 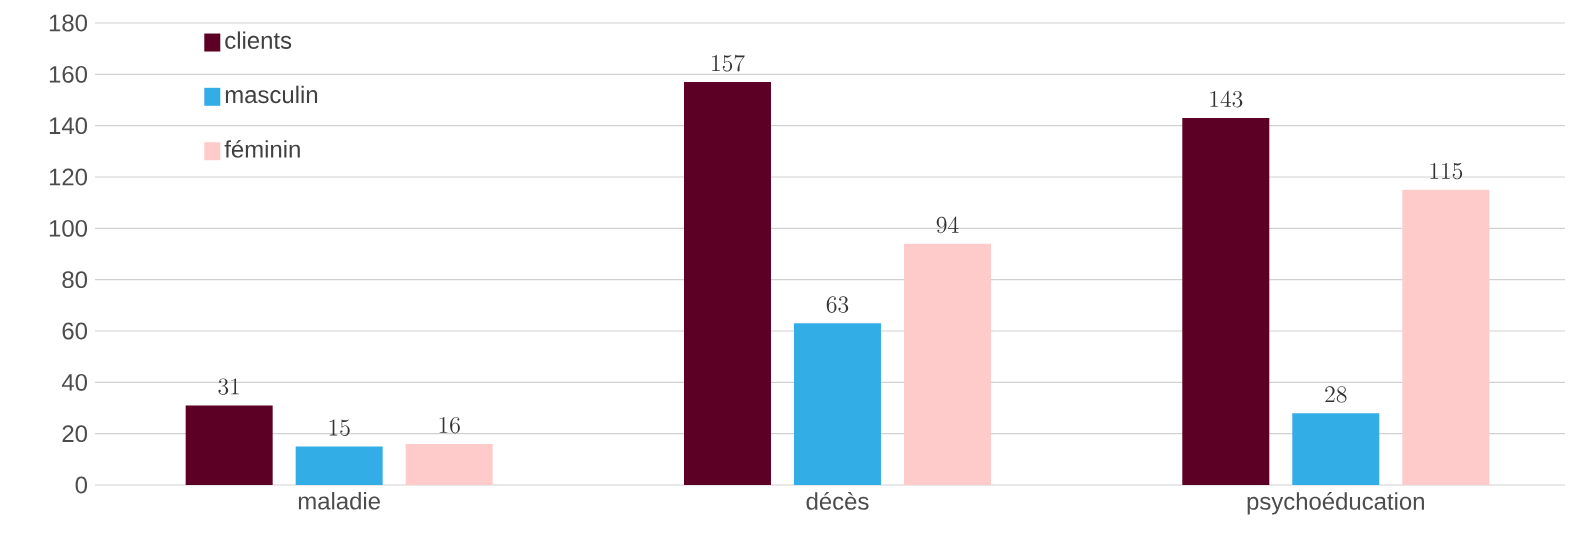 I want to click on y-tick-label: 60, so click(x=75, y=331).